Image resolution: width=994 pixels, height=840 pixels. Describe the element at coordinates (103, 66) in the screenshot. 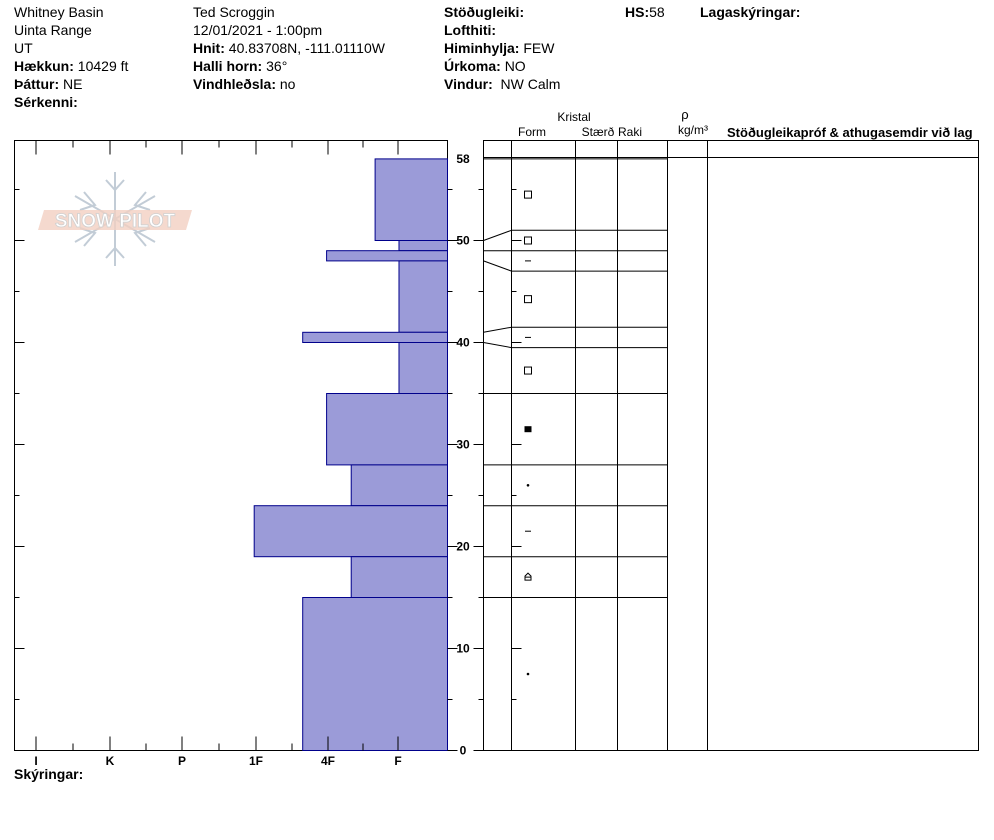

I see `elevation-value: 10429 ft` at that location.